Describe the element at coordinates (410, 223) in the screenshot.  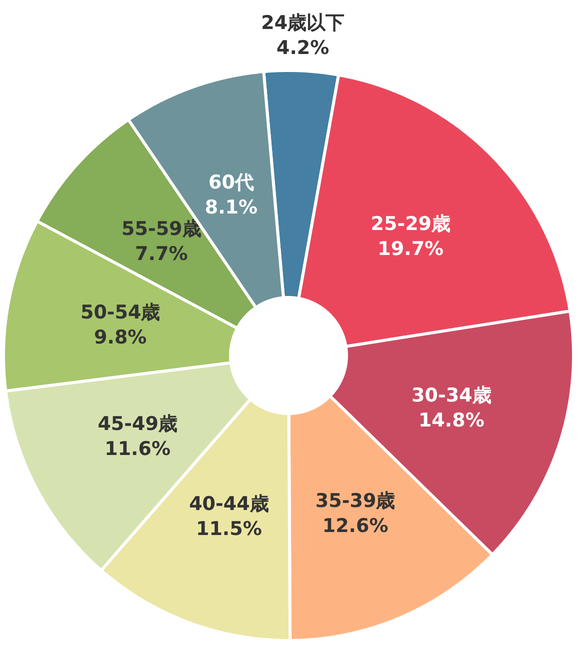
I see `slice-label: 25-29歳` at that location.